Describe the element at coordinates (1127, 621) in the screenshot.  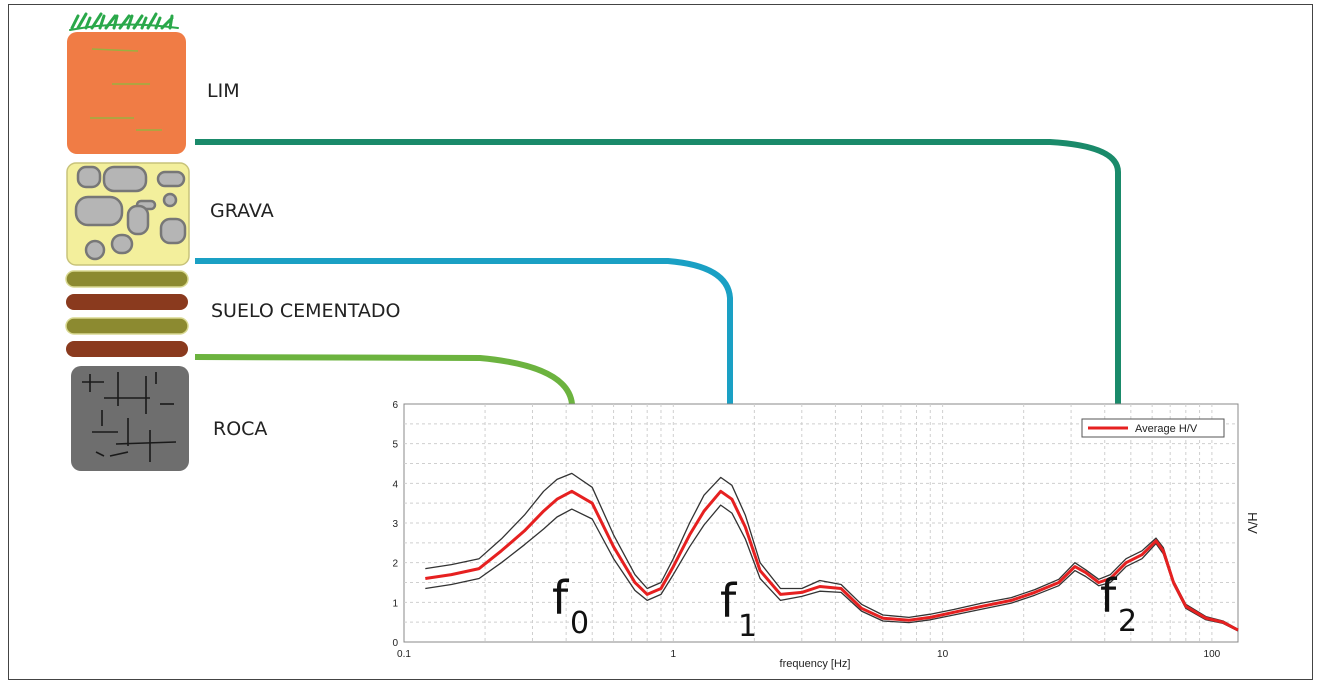
I see `peak-label-f2-sub: 2` at that location.